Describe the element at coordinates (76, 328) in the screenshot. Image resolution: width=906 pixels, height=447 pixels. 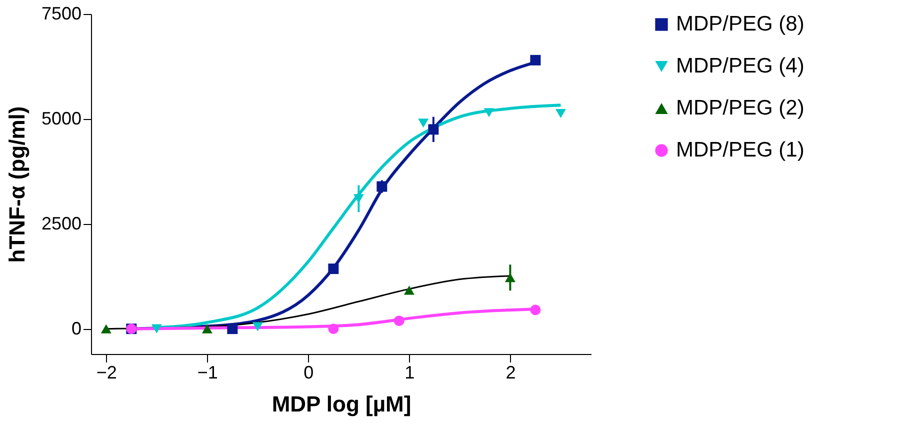
I see `y-tick-label: 0` at that location.